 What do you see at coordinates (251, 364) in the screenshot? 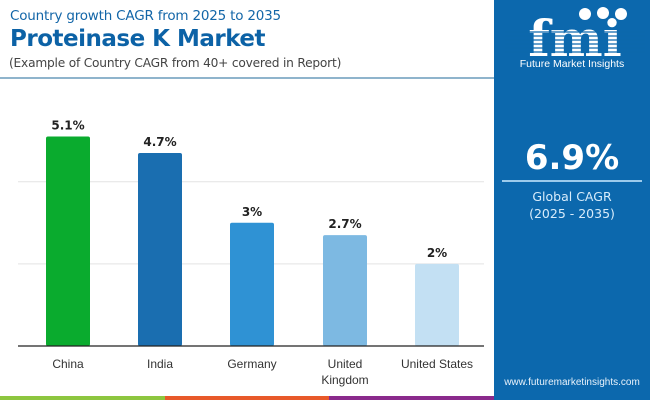
I see `x-tick-label: Germany` at bounding box center [251, 364].